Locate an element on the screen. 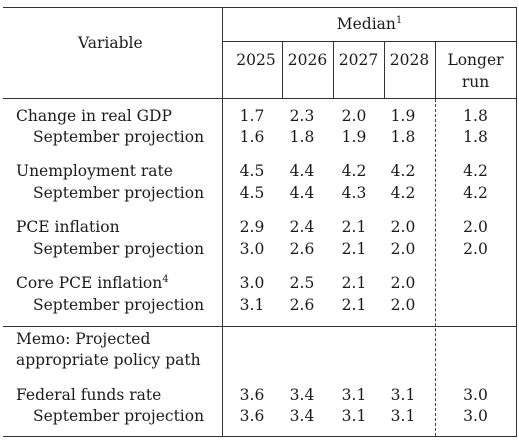  median-footnote-marker: 1 is located at coordinates (399, 20).